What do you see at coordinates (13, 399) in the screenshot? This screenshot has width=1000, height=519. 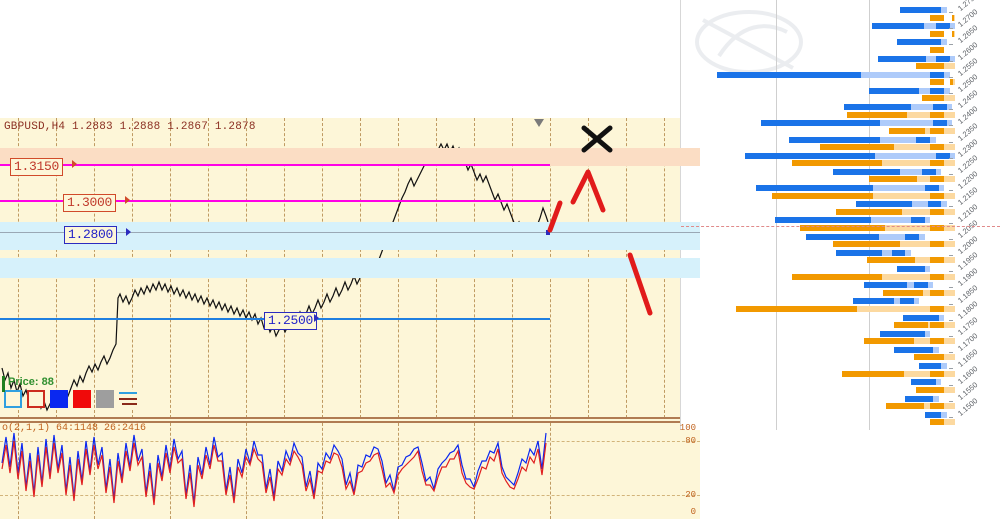 I see `swatch-empty-blue` at bounding box center [13, 399].